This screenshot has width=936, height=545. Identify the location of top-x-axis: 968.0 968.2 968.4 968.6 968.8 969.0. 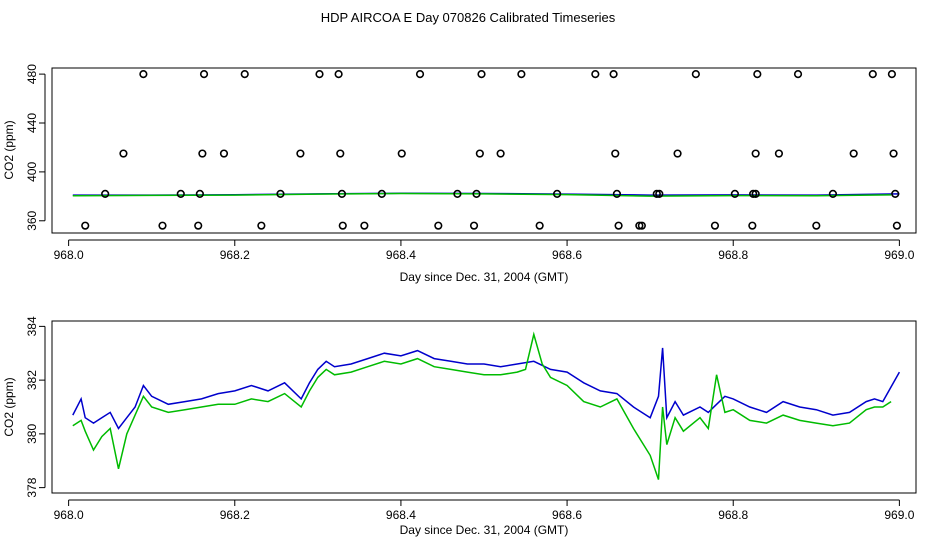
(484, 250).